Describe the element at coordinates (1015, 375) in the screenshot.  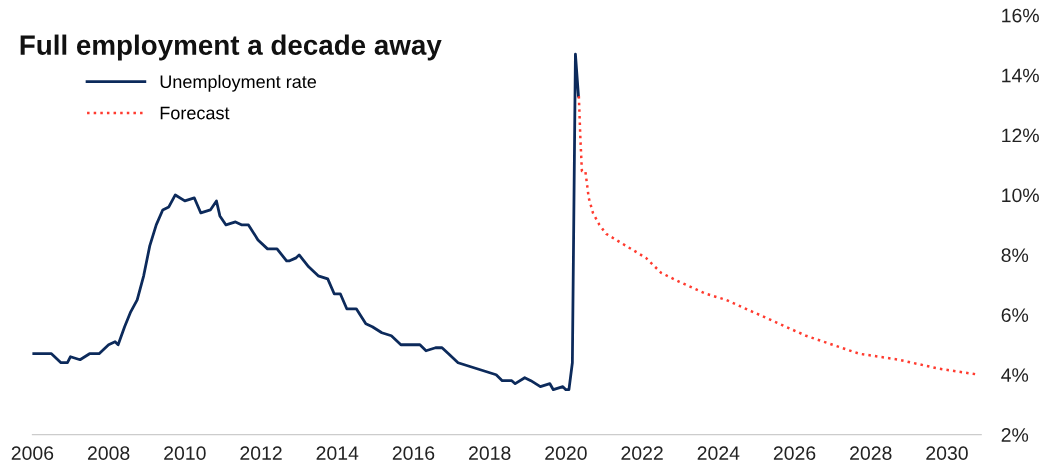
I see `y-tick-label: 4%` at that location.